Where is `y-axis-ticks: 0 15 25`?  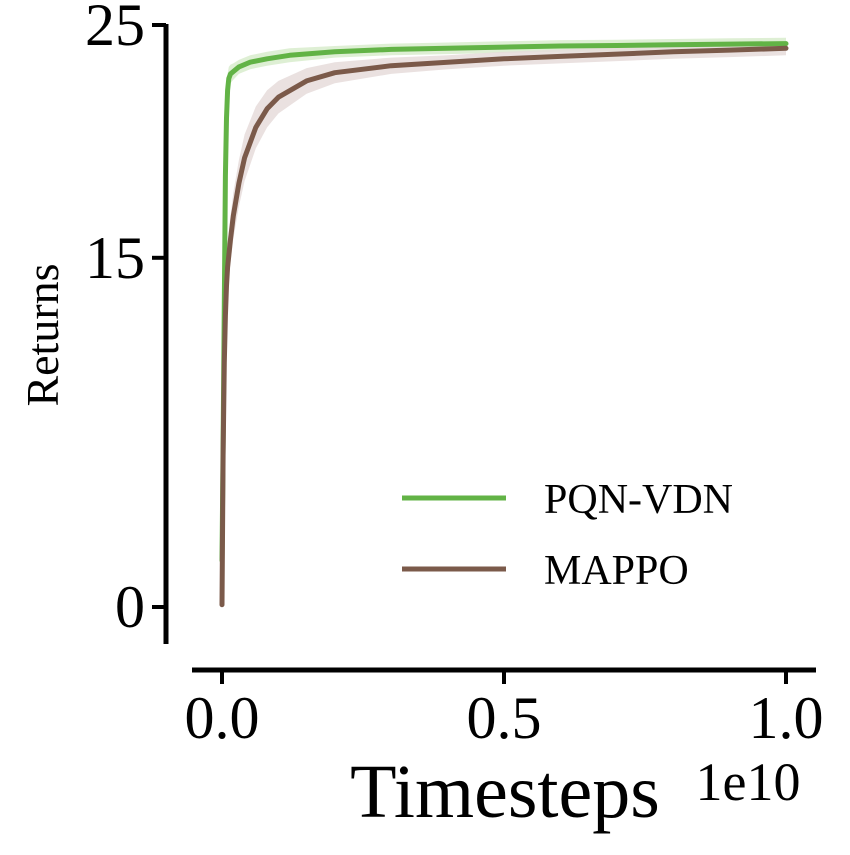
y-axis-ticks: 0 15 25 is located at coordinates (125, 320).